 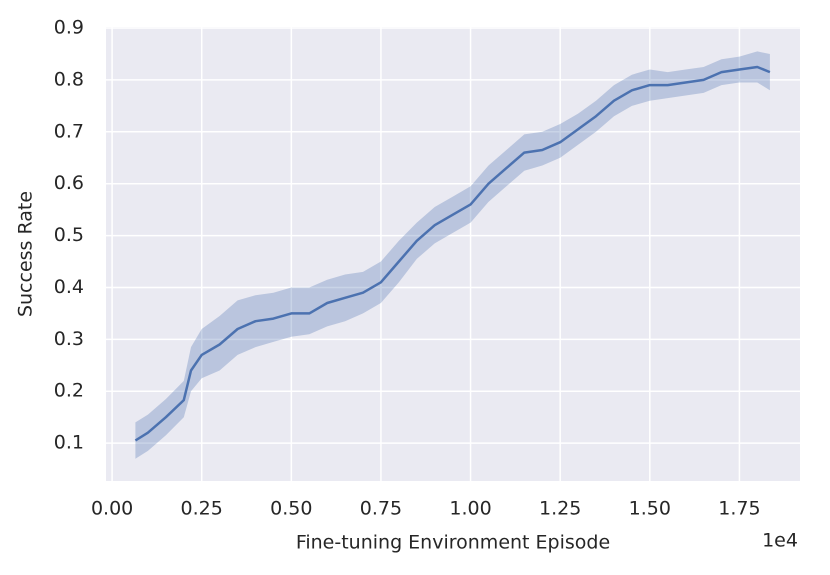 I want to click on x-tick-label: 0.50, so click(x=291, y=509).